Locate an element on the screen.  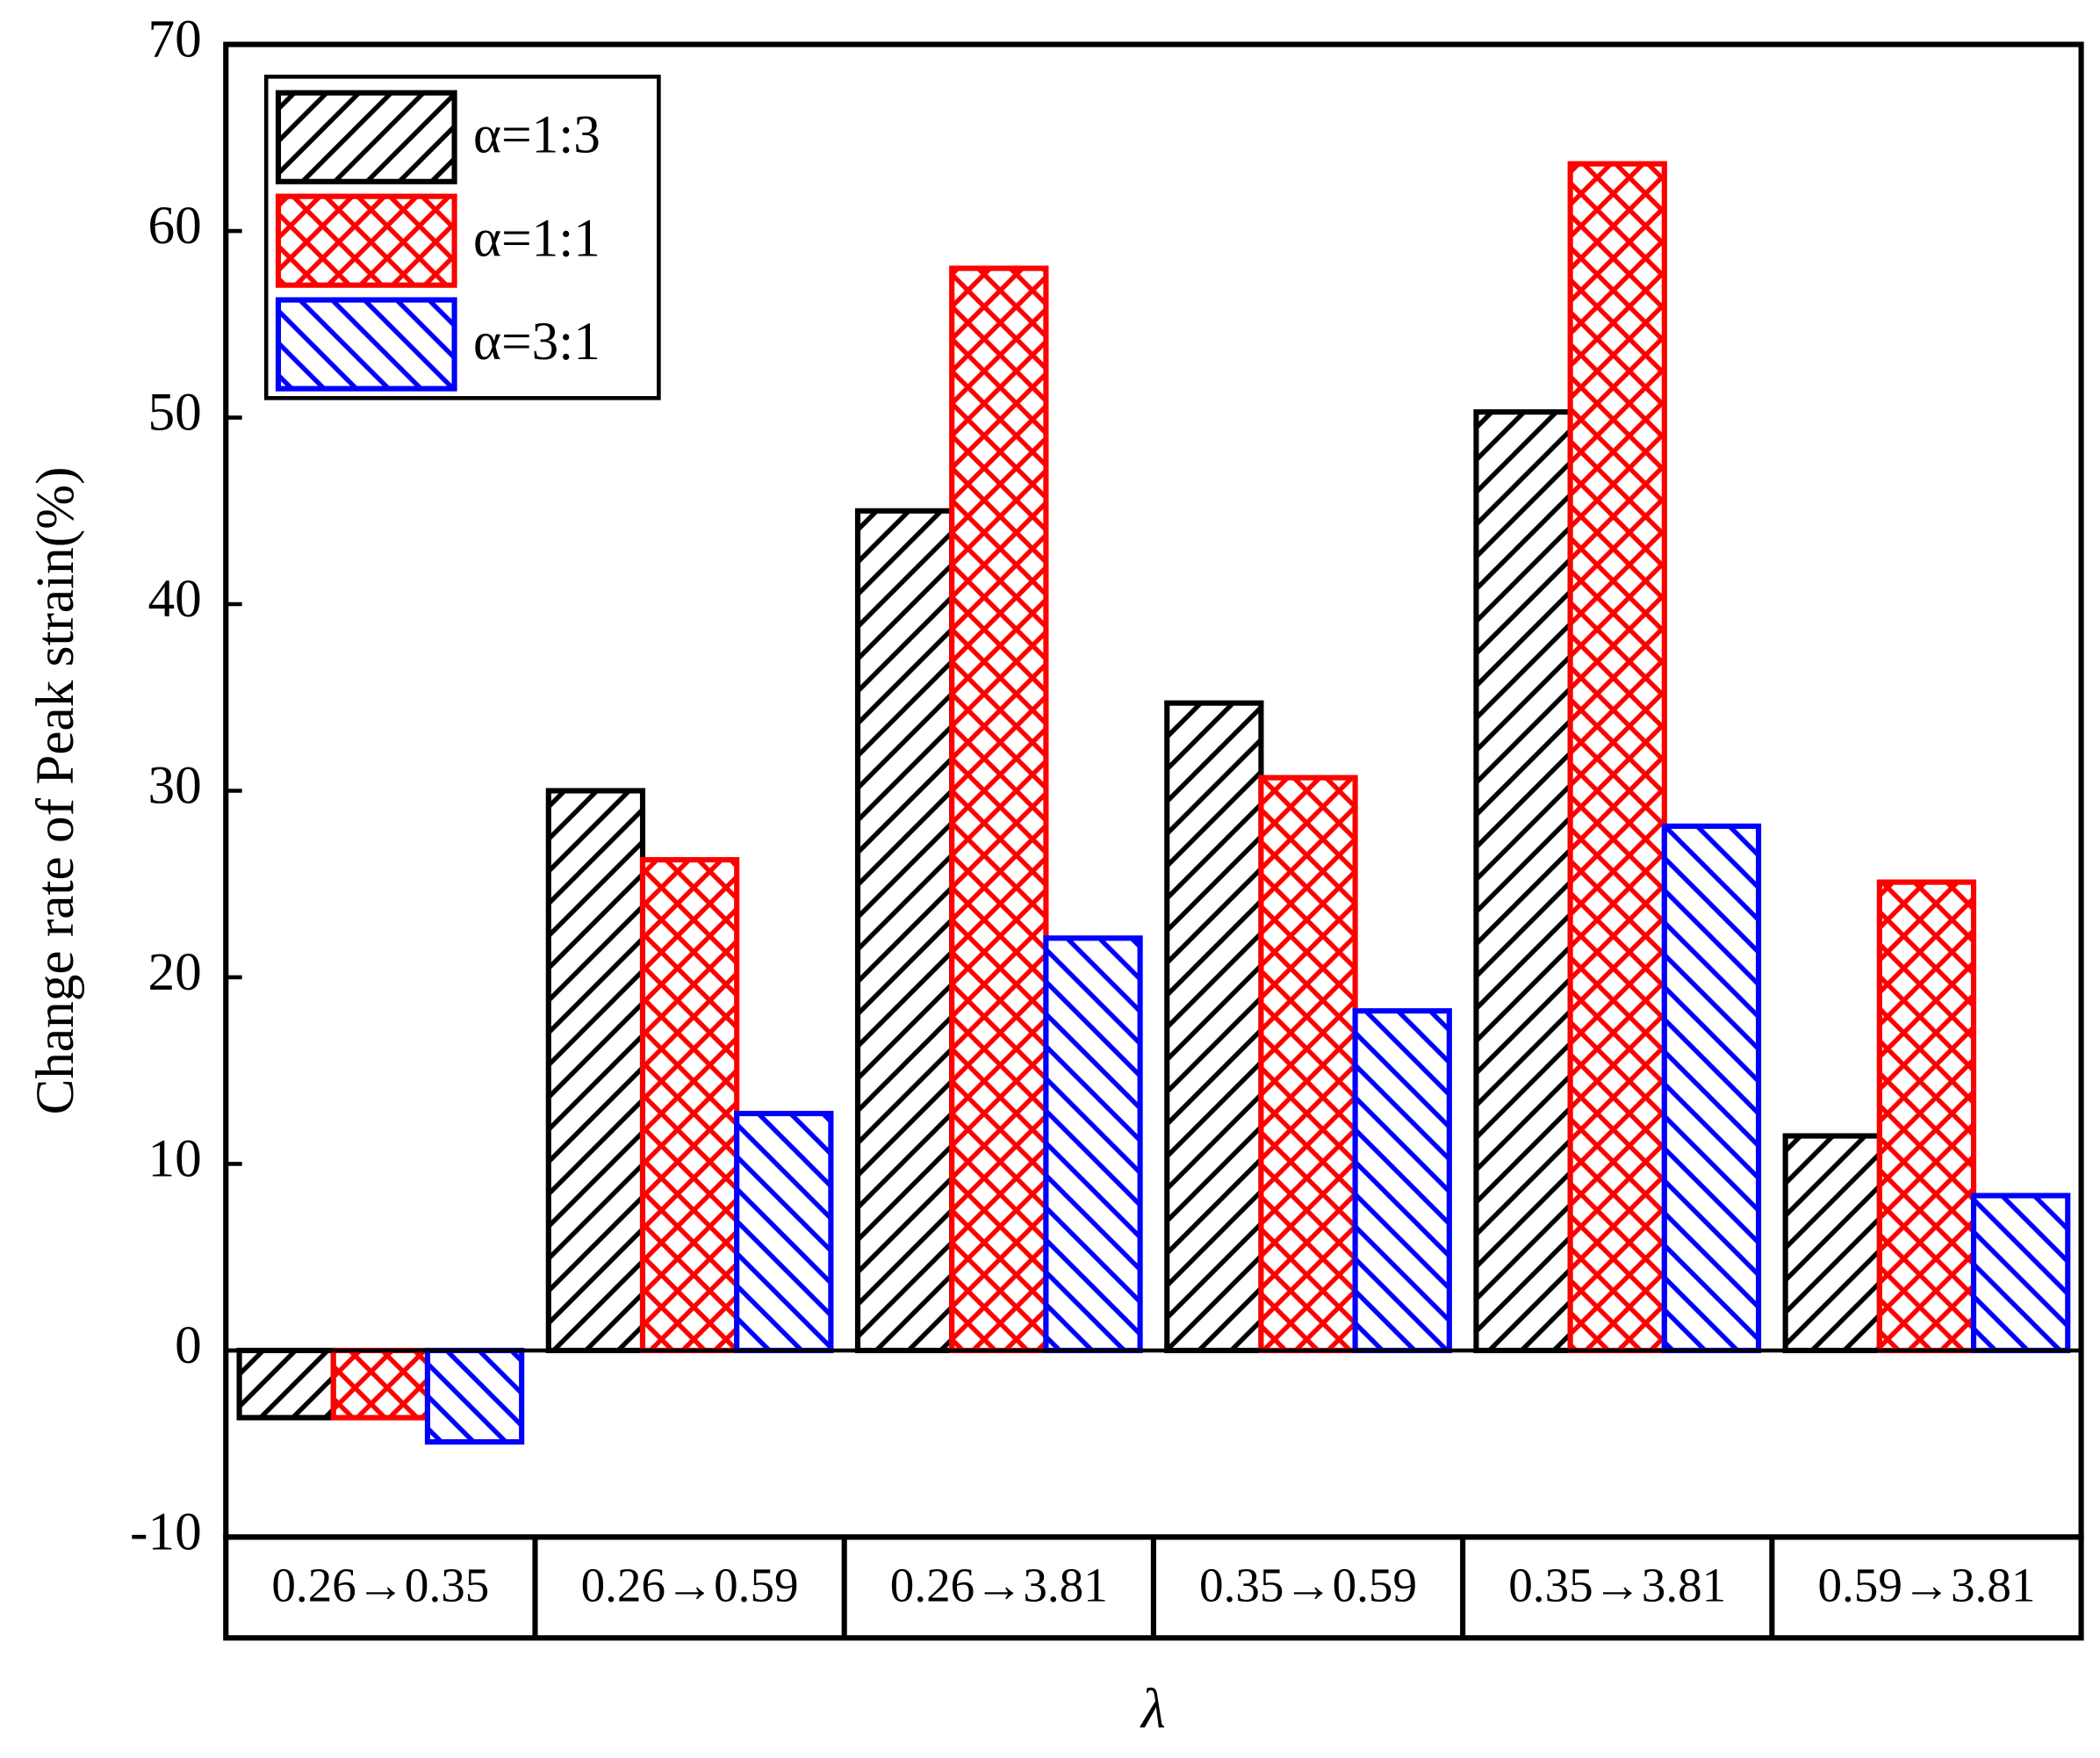
legend-label: α=3:1 is located at coordinates (537, 341).